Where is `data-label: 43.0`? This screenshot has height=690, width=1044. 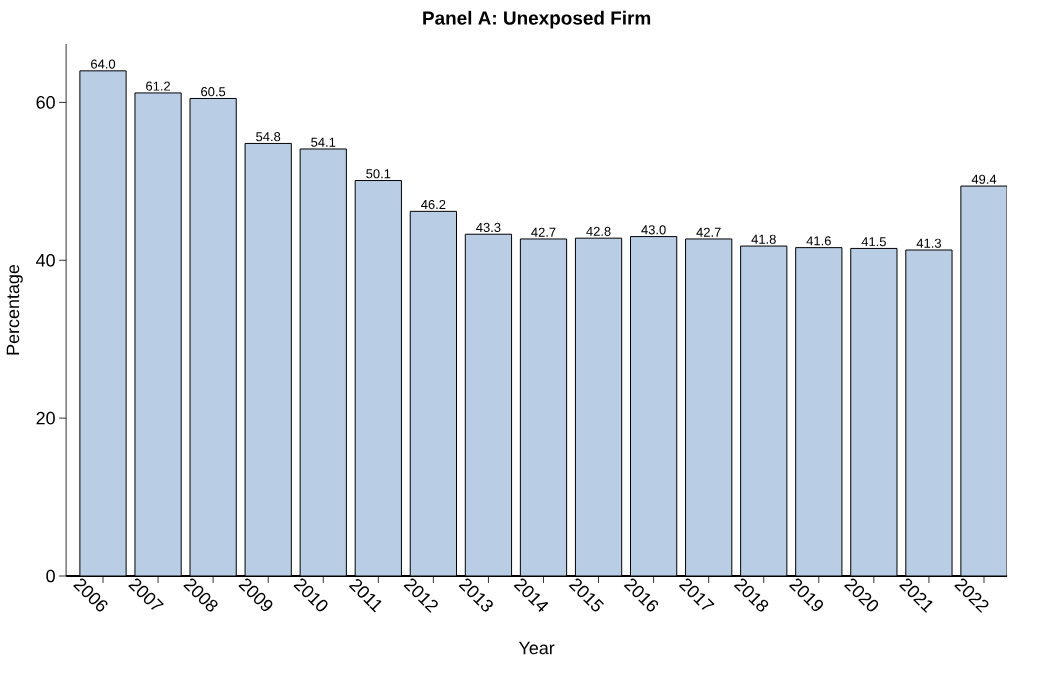 data-label: 43.0 is located at coordinates (653, 230).